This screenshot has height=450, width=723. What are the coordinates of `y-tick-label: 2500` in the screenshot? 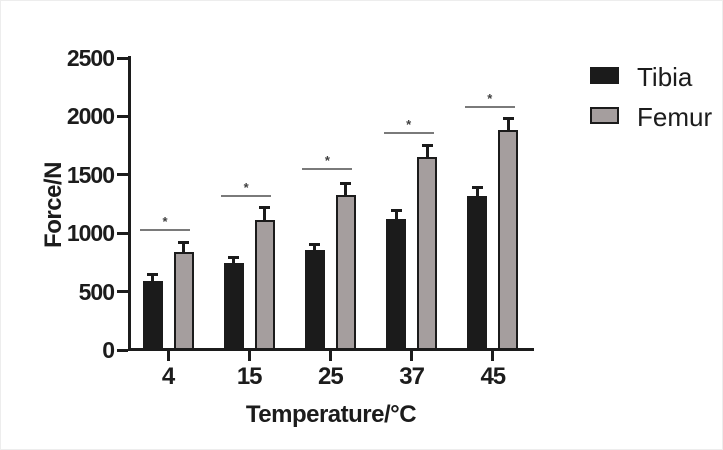 It's located at (90, 58).